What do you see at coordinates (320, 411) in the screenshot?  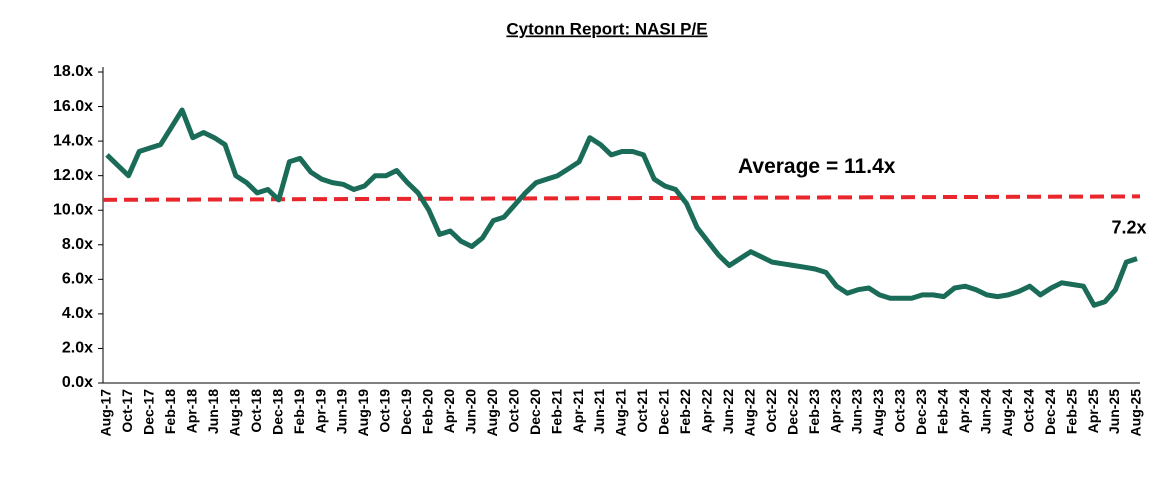 I see `x-tick-label: Apr-19` at bounding box center [320, 411].